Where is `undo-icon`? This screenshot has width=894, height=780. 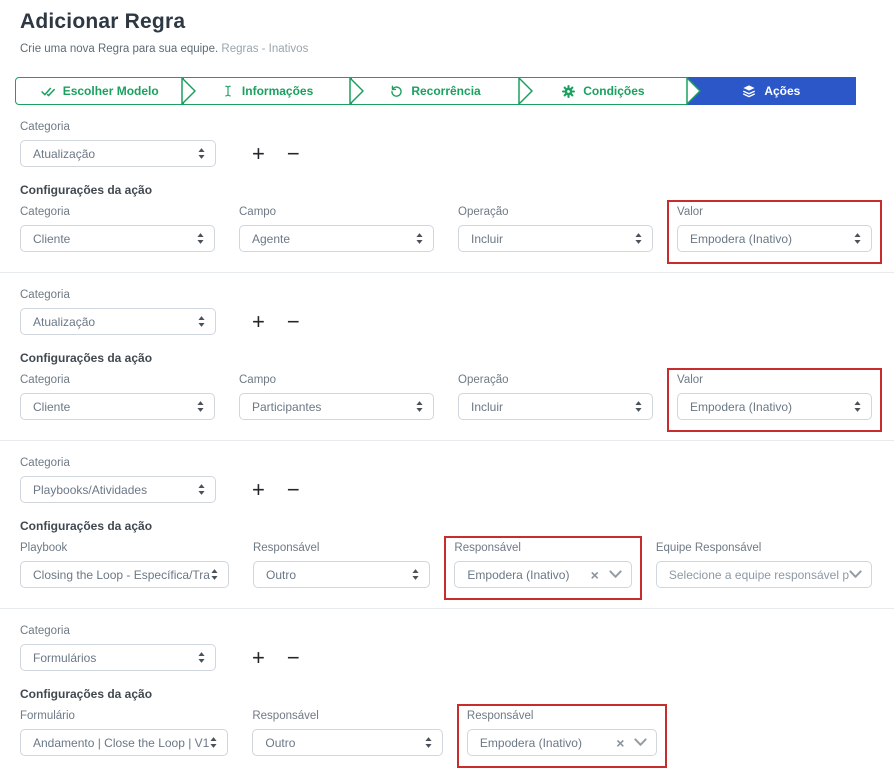 undo-icon is located at coordinates (396, 91).